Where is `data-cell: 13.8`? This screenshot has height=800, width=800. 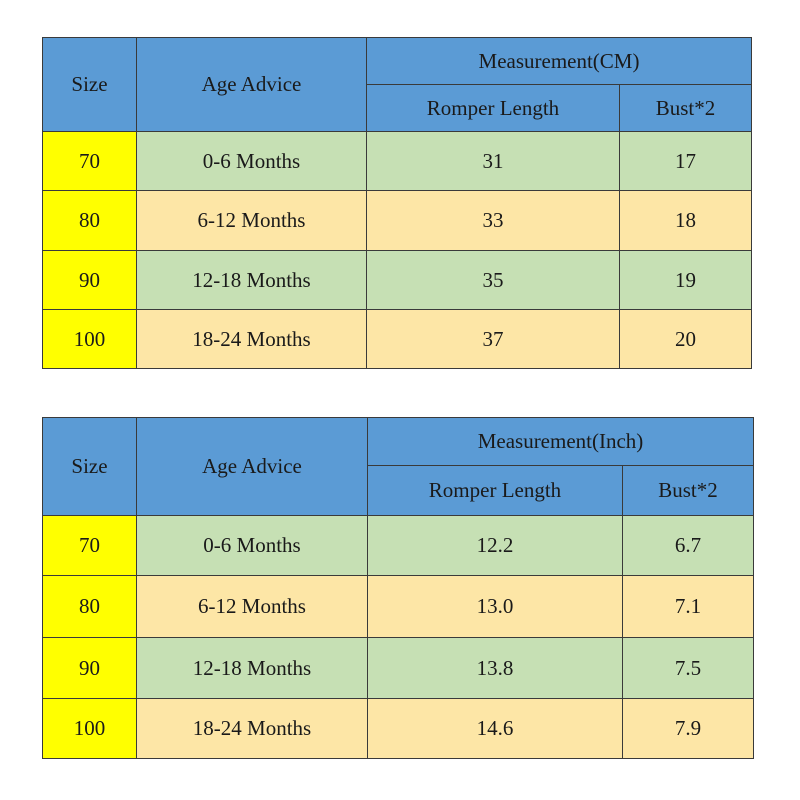
data-cell: 13.8 is located at coordinates (495, 668).